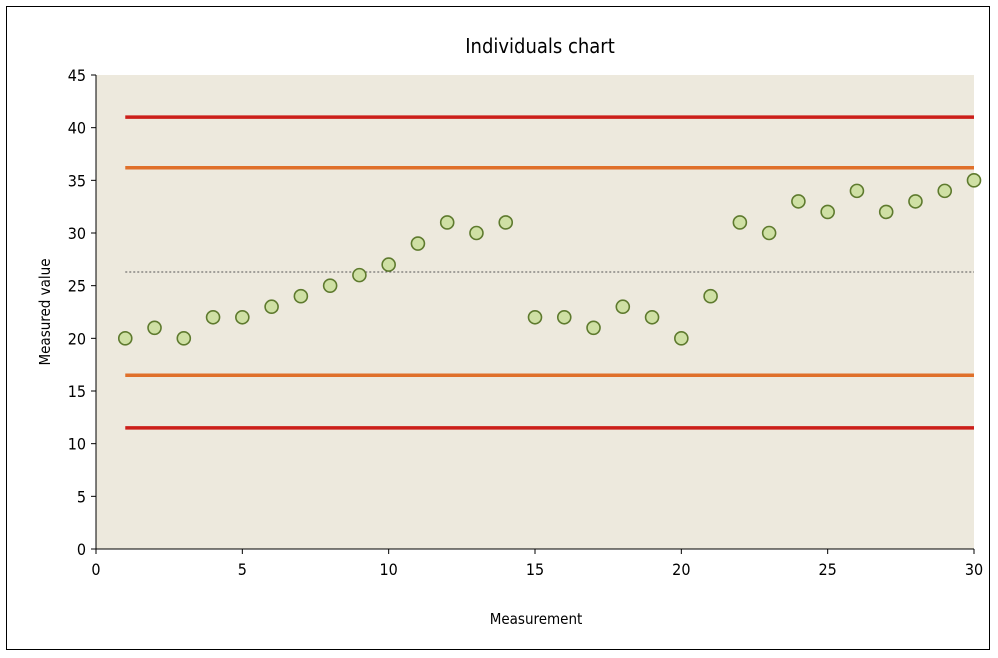 The image size is (998, 658). I want to click on y-tick-label: 25, so click(77, 286).